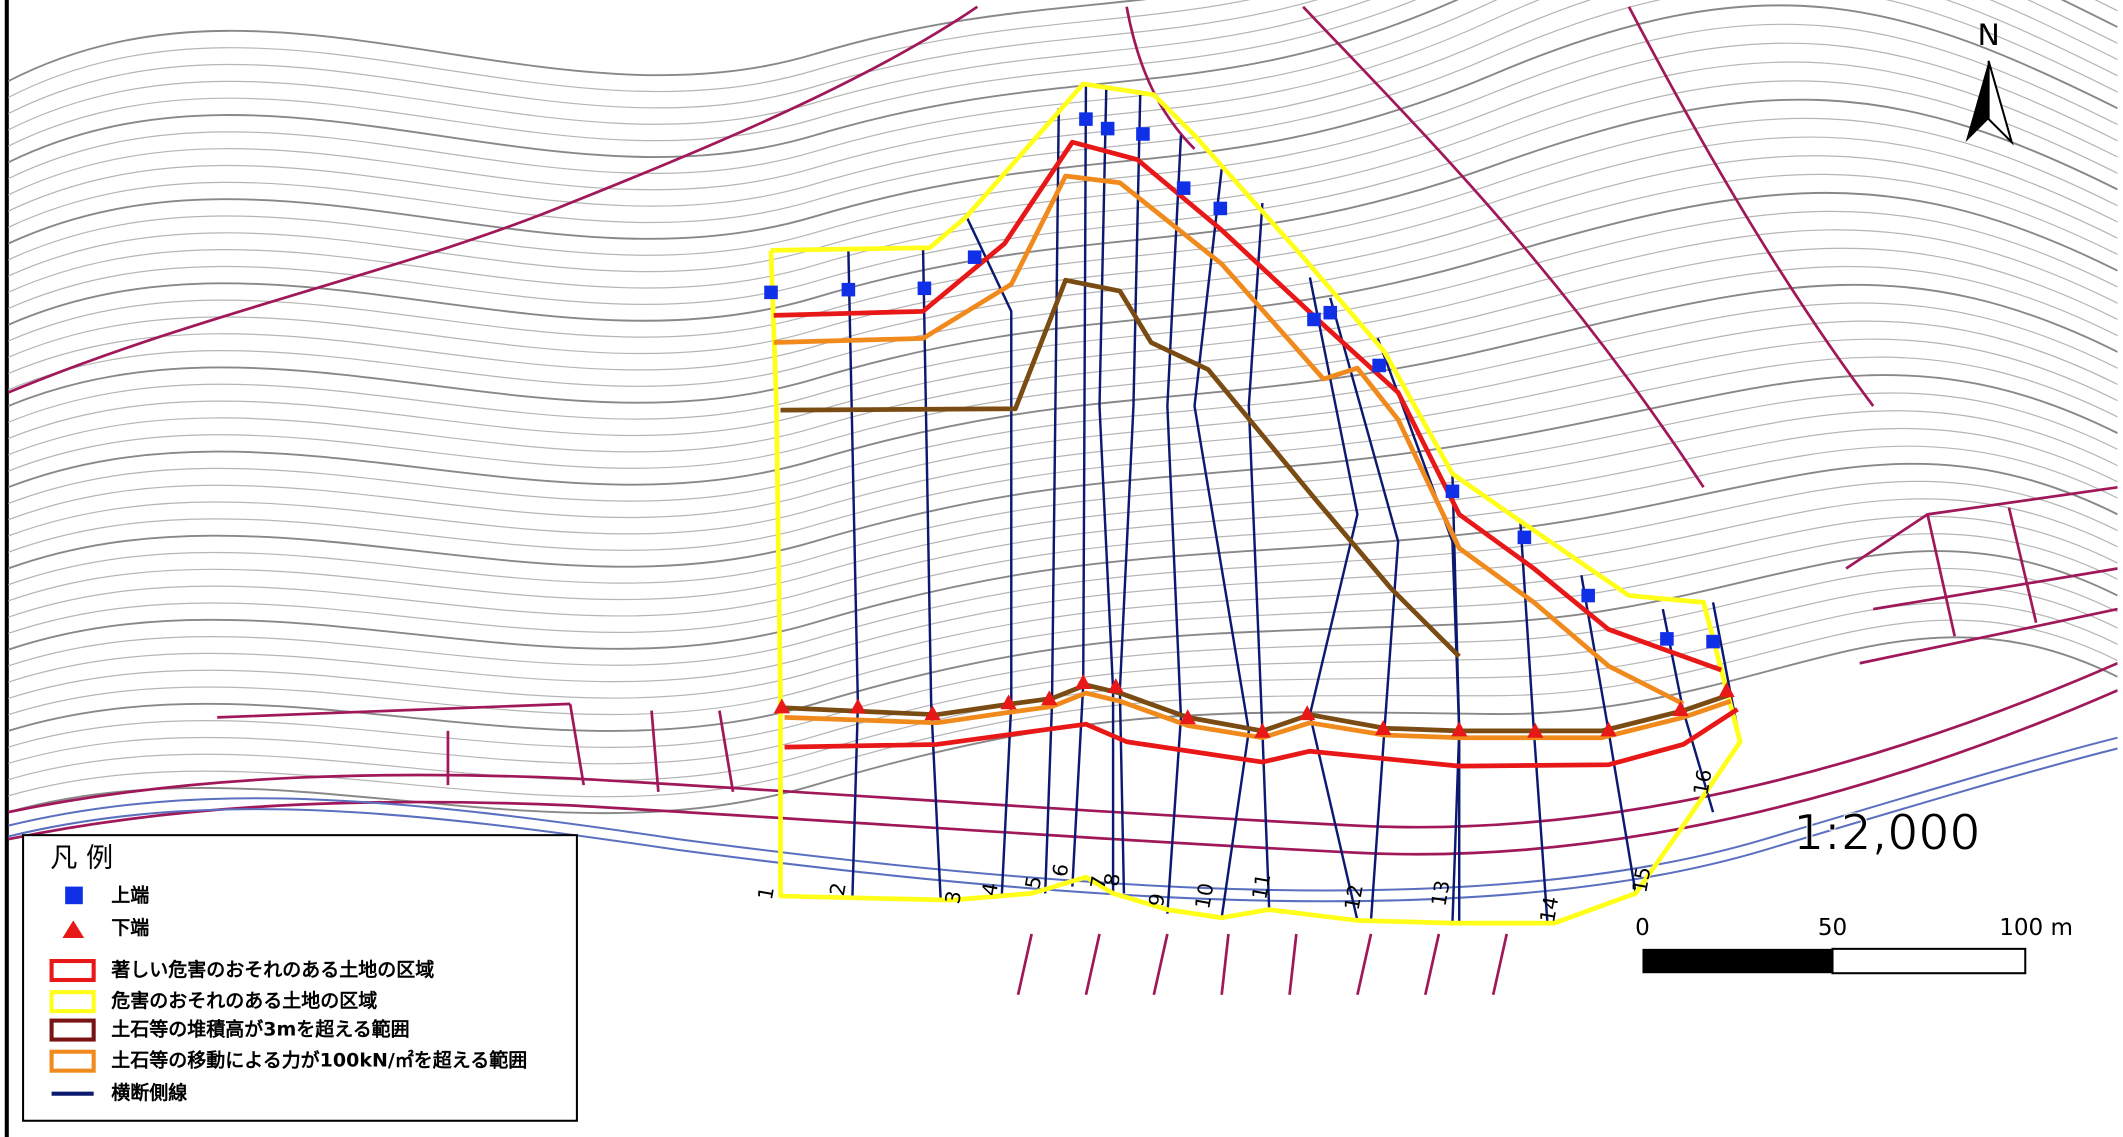 This screenshot has height=1137, width=2123. What do you see at coordinates (1033, 882) in the screenshot?
I see `section-label: 5` at bounding box center [1033, 882].